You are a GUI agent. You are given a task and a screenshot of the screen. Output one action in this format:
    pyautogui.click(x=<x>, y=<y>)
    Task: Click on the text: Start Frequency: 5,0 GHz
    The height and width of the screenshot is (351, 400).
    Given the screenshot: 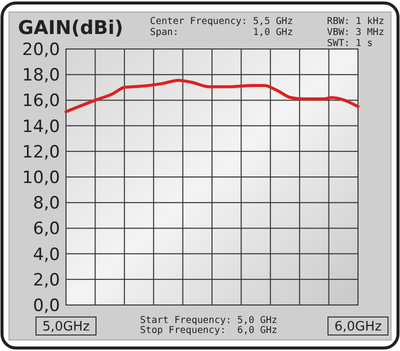 What is the action you would take?
    pyautogui.click(x=209, y=320)
    